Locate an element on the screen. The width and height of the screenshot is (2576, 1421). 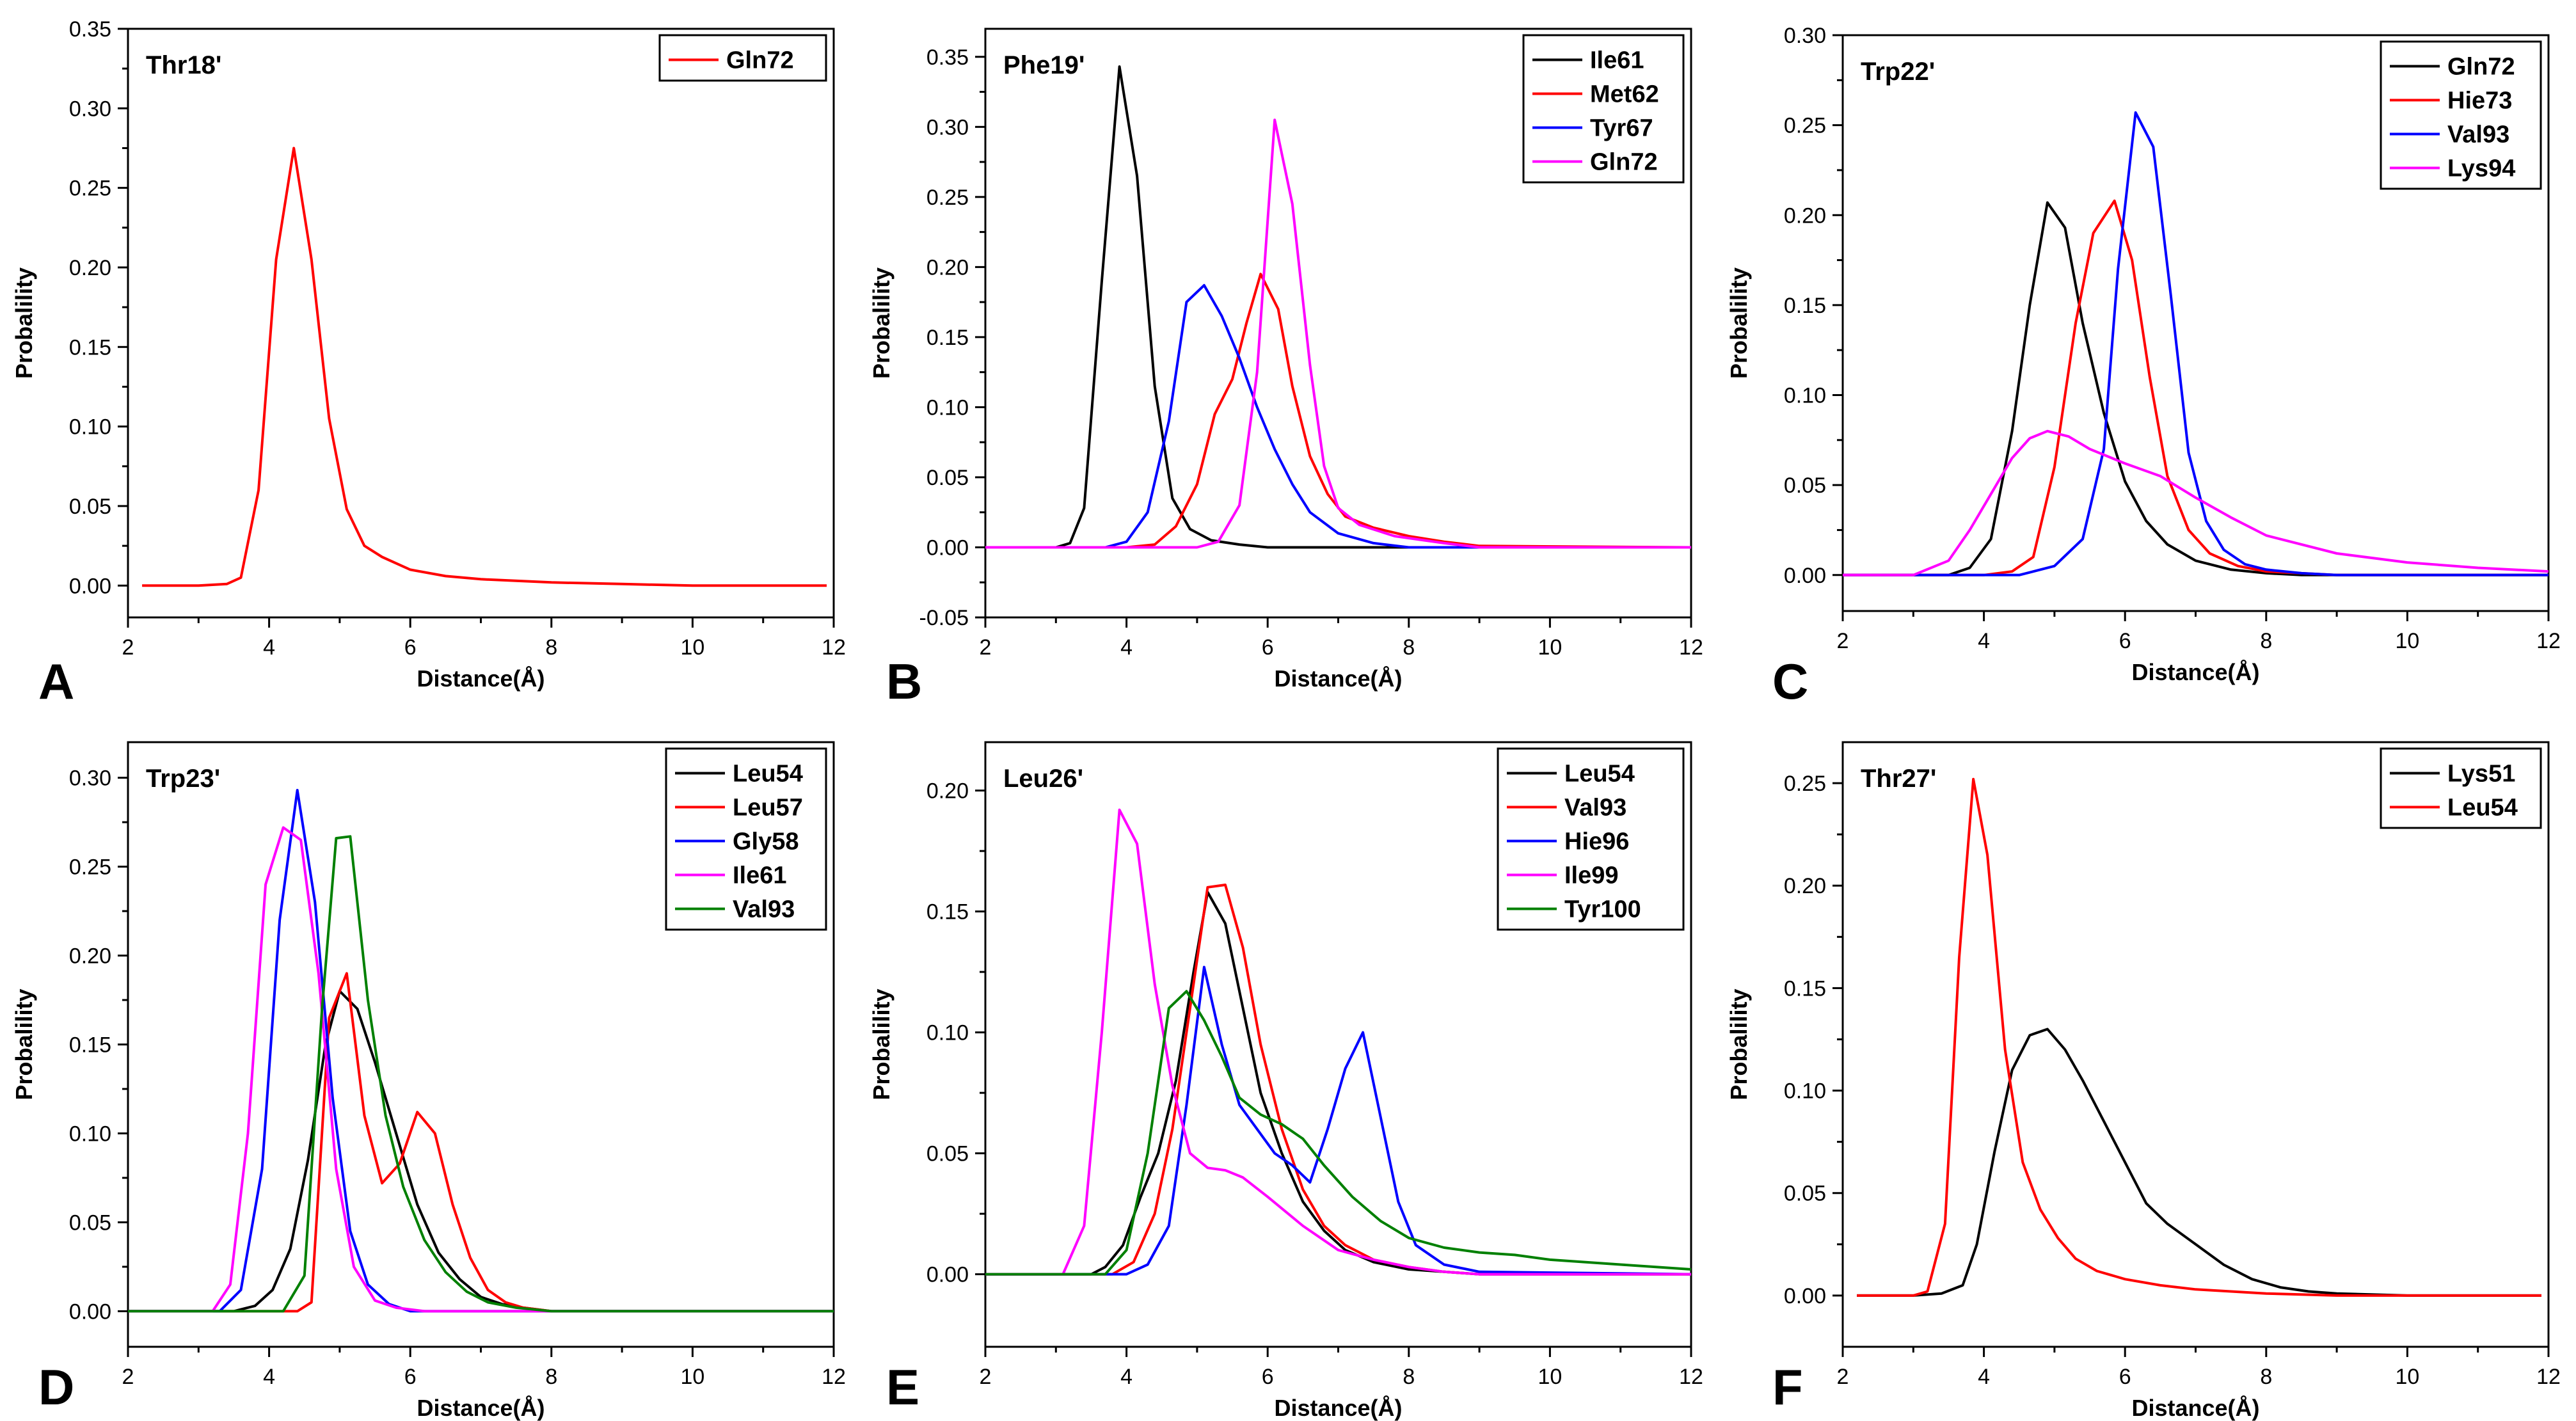
series-line-leu54 is located at coordinates (2199, 1037).